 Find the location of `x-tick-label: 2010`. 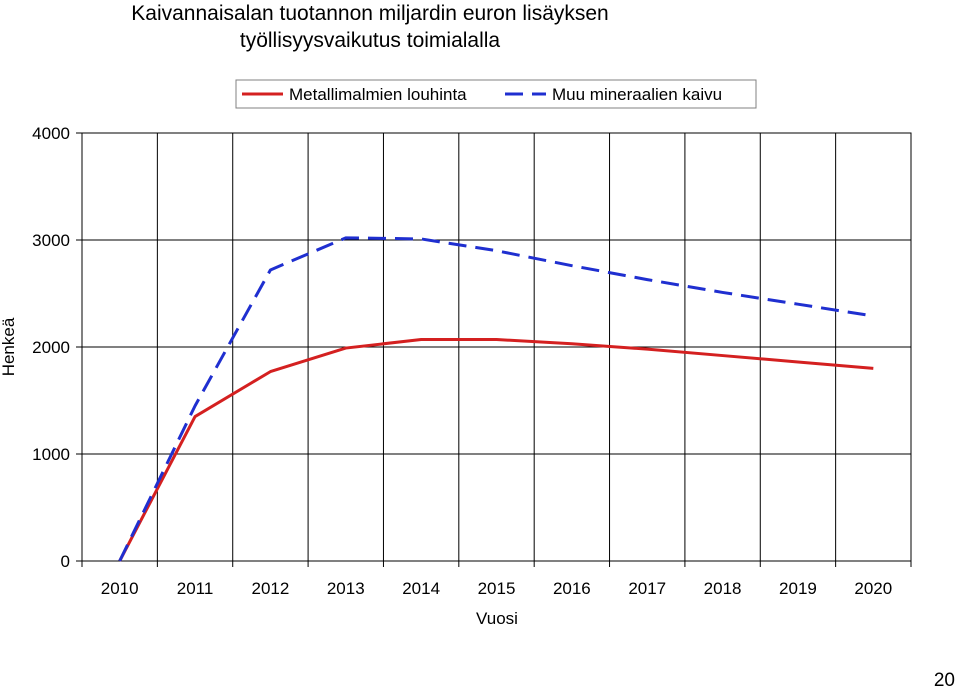

x-tick-label: 2010 is located at coordinates (120, 588).